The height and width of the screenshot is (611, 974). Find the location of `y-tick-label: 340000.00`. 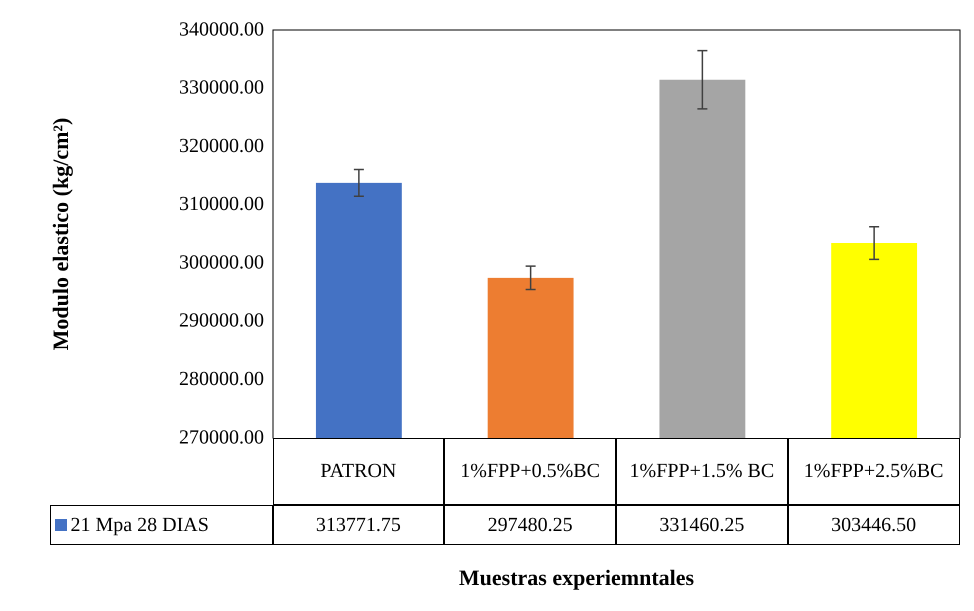

y-tick-label: 340000.00 is located at coordinates (221, 29).